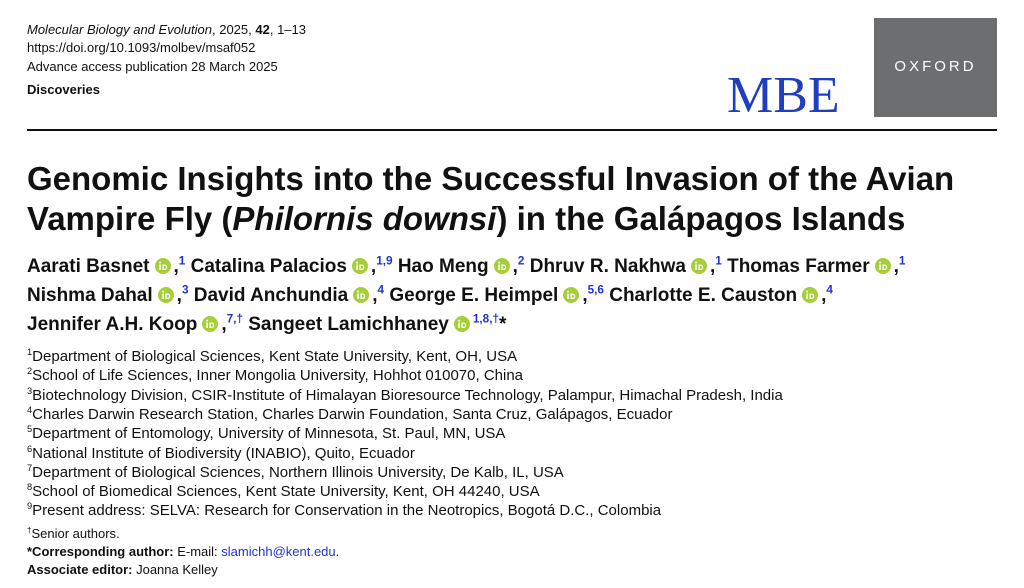 This screenshot has height=588, width=1024. What do you see at coordinates (100, 551) in the screenshot?
I see `note-label: *Corresponding author:` at bounding box center [100, 551].